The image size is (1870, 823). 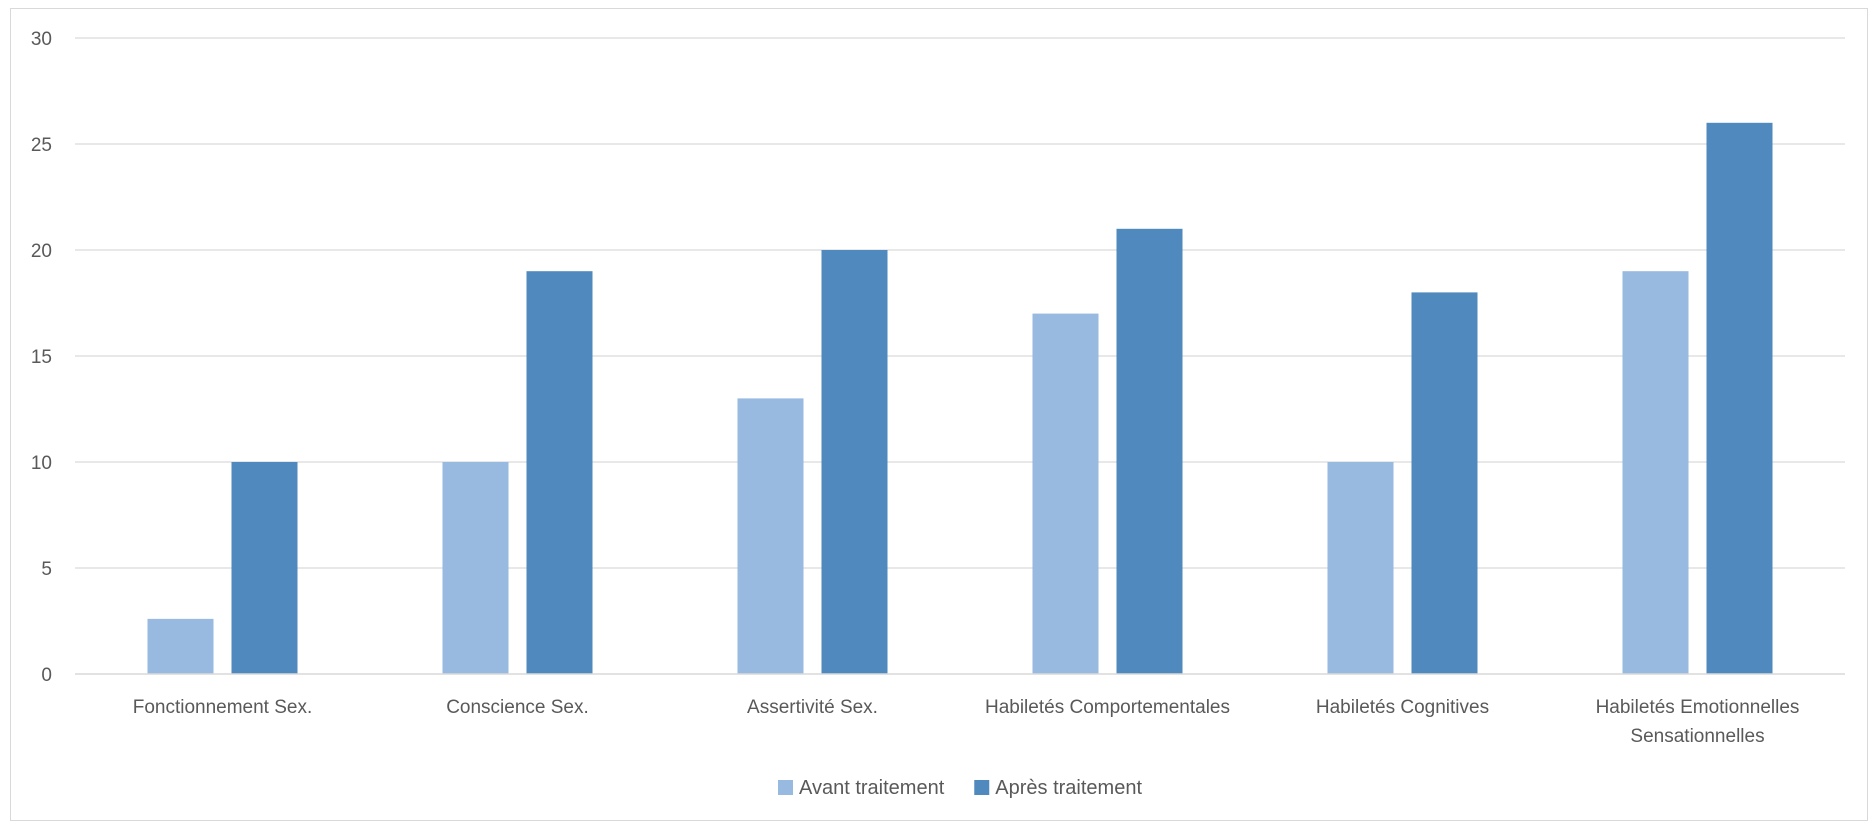 I want to click on y-tick-label: 5, so click(x=46, y=569).